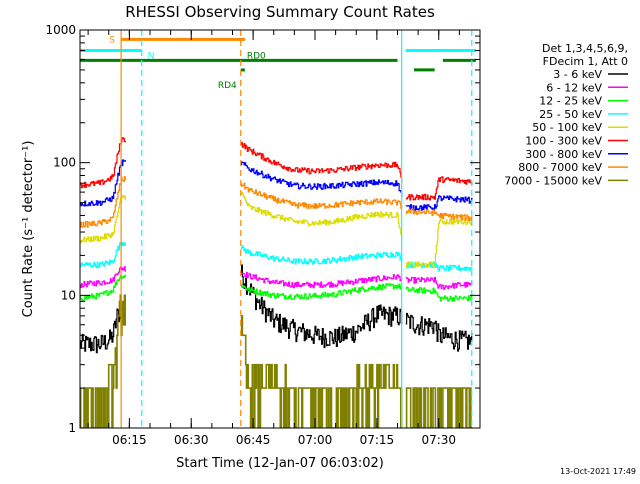 The height and width of the screenshot is (484, 640). Describe the element at coordinates (28, 229) in the screenshot. I see `y-axis-title: Count Rate (s⁻¹ detector⁻¹)` at that location.